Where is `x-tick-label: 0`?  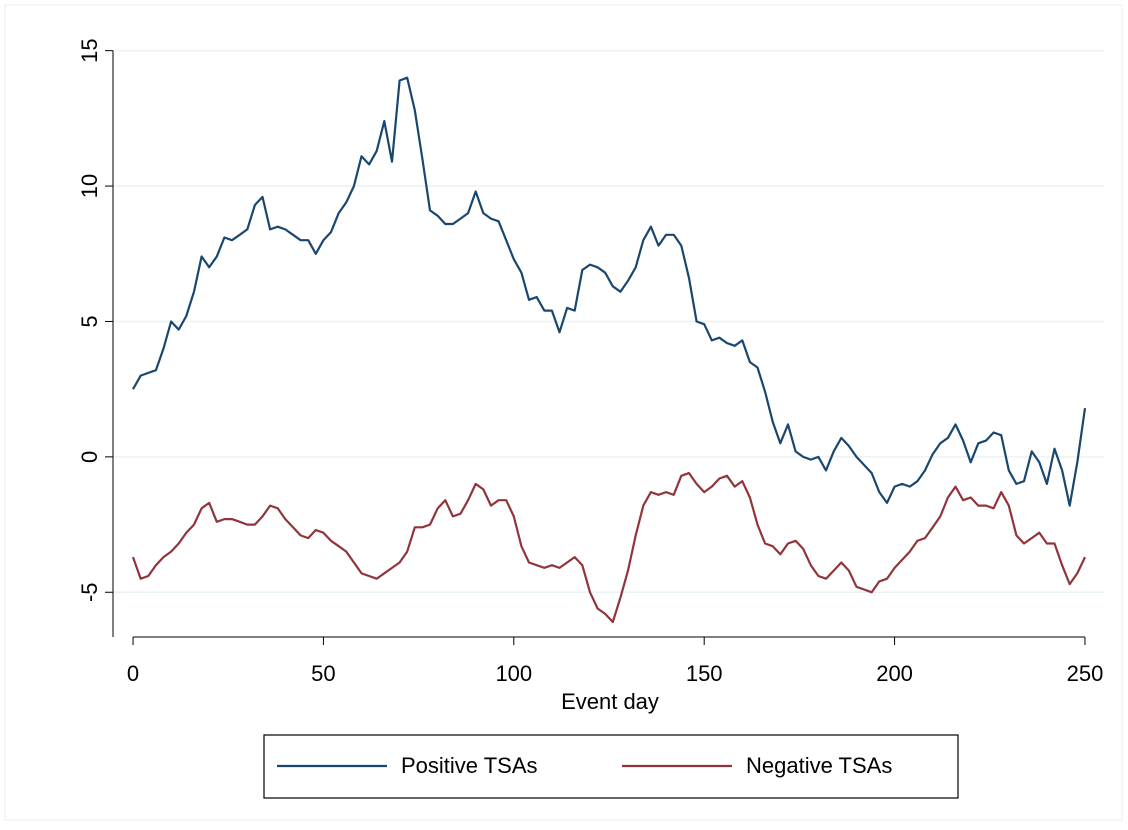 x-tick-label: 0 is located at coordinates (133, 673).